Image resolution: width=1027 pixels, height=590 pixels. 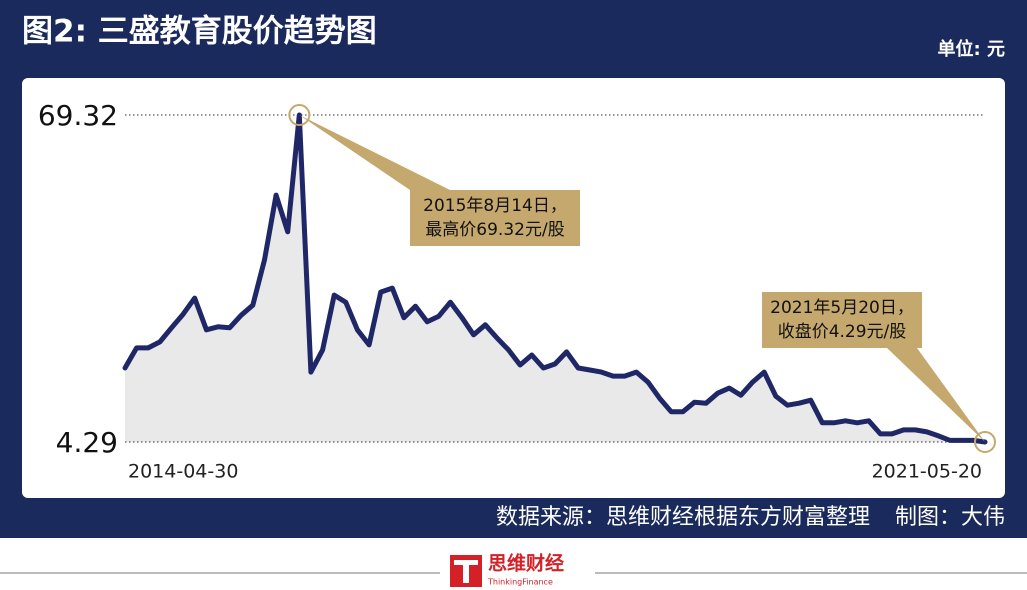 I want to click on callout-text: 2021年5月20日，, so click(x=842, y=308).